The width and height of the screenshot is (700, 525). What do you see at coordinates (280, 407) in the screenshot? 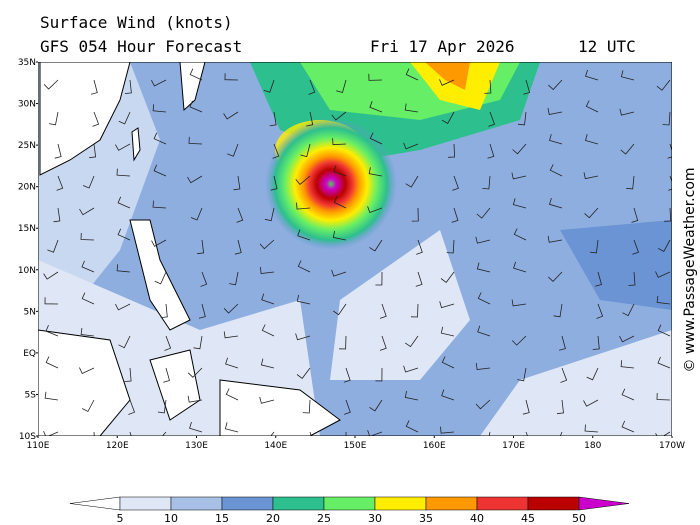
I see `land-new-guinea` at bounding box center [280, 407].